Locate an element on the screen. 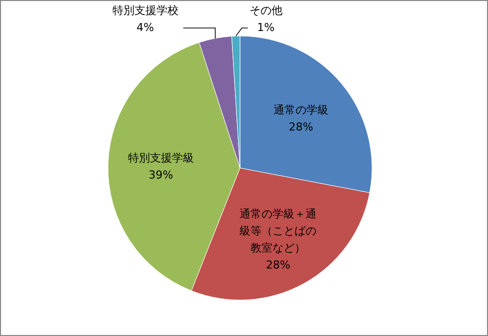 The width and height of the screenshot is (488, 336). slice-label: 通常の学級 is located at coordinates (301, 110).